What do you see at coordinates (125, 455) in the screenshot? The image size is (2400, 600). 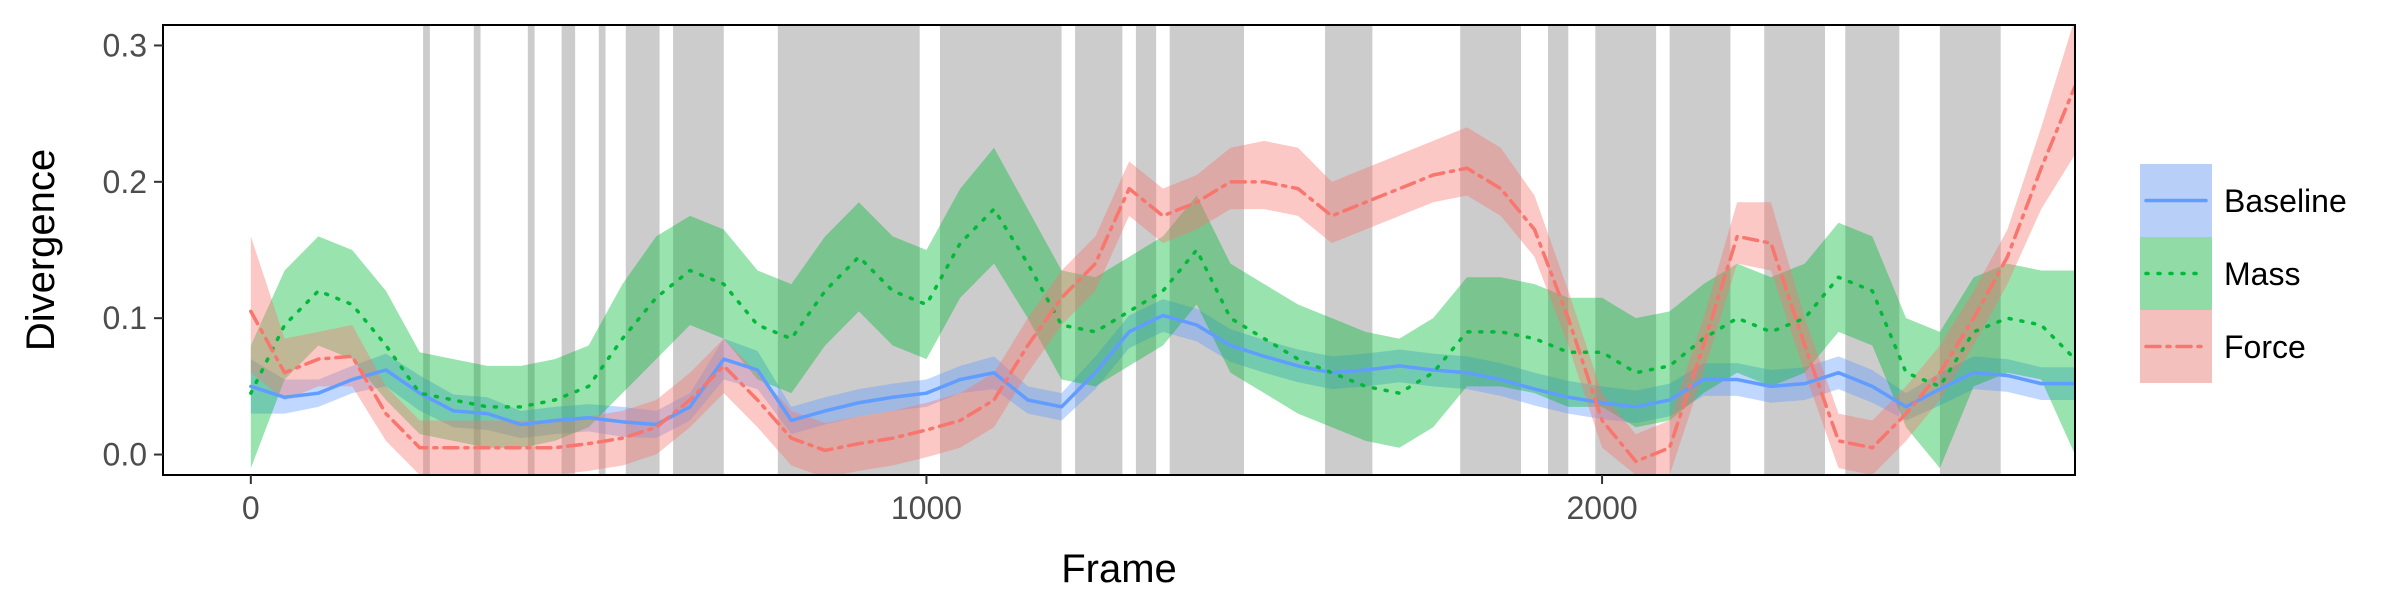 I see `y-tick-label: 0.0` at bounding box center [125, 455].